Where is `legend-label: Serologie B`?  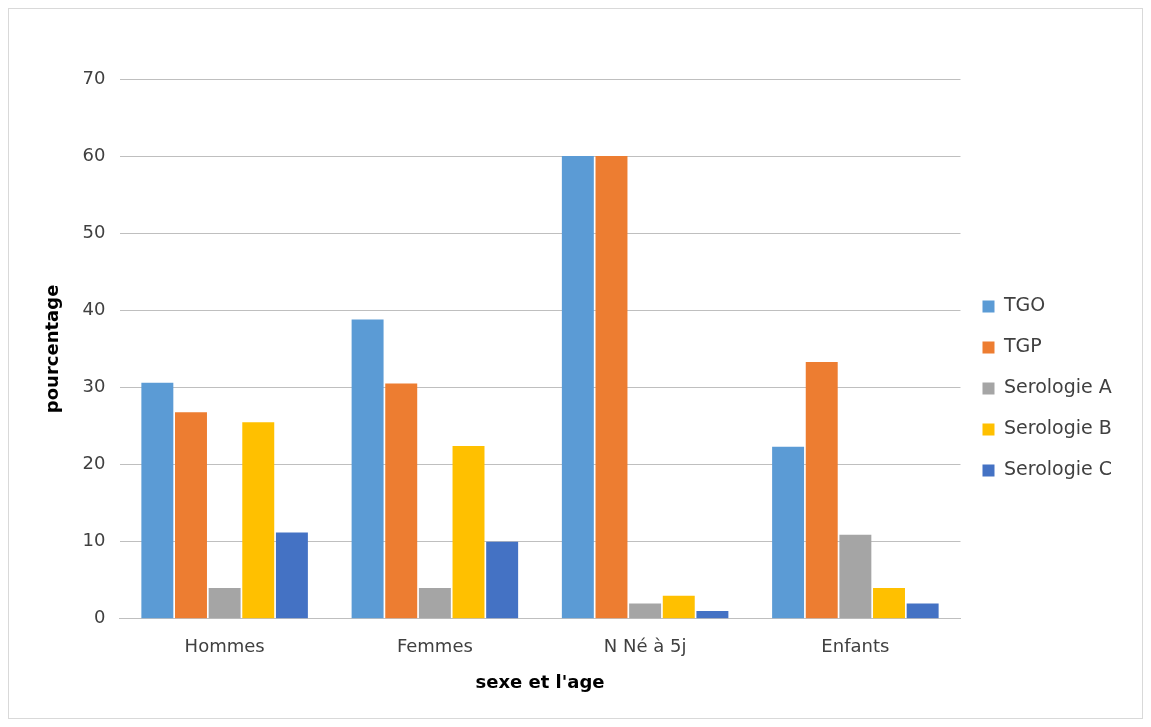
legend-label: Serologie B is located at coordinates (1057, 427).